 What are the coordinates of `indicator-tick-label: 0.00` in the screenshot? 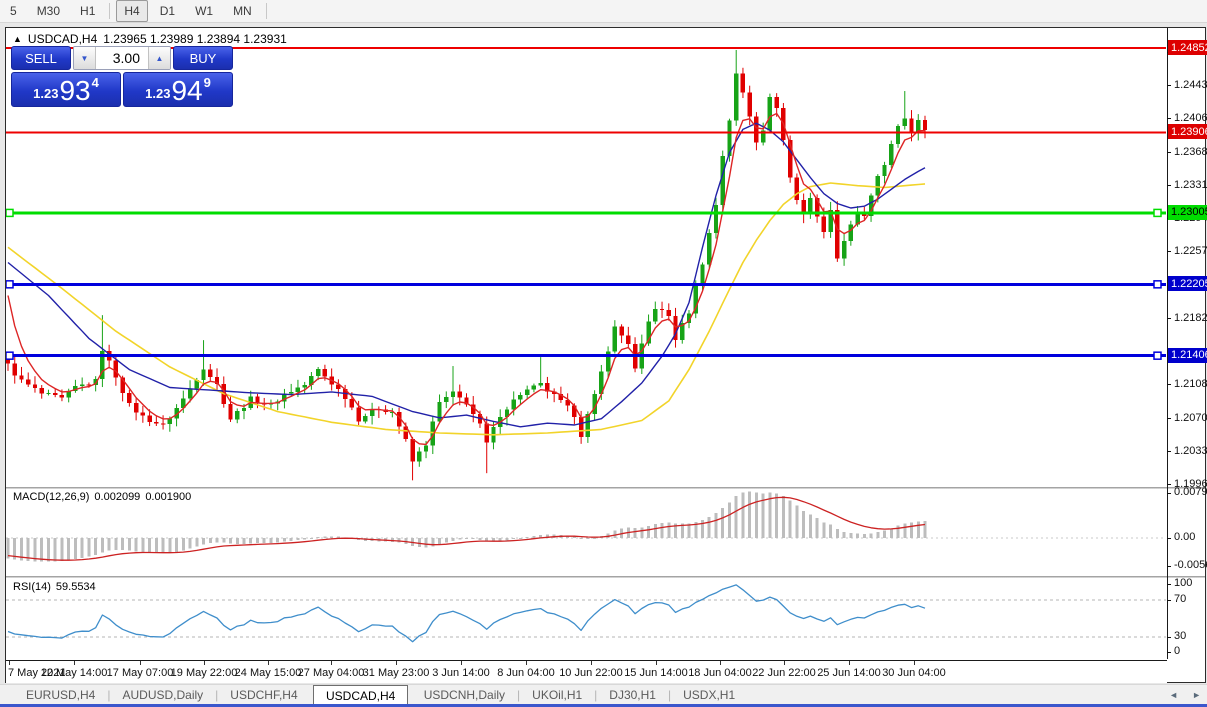 It's located at (1185, 537).